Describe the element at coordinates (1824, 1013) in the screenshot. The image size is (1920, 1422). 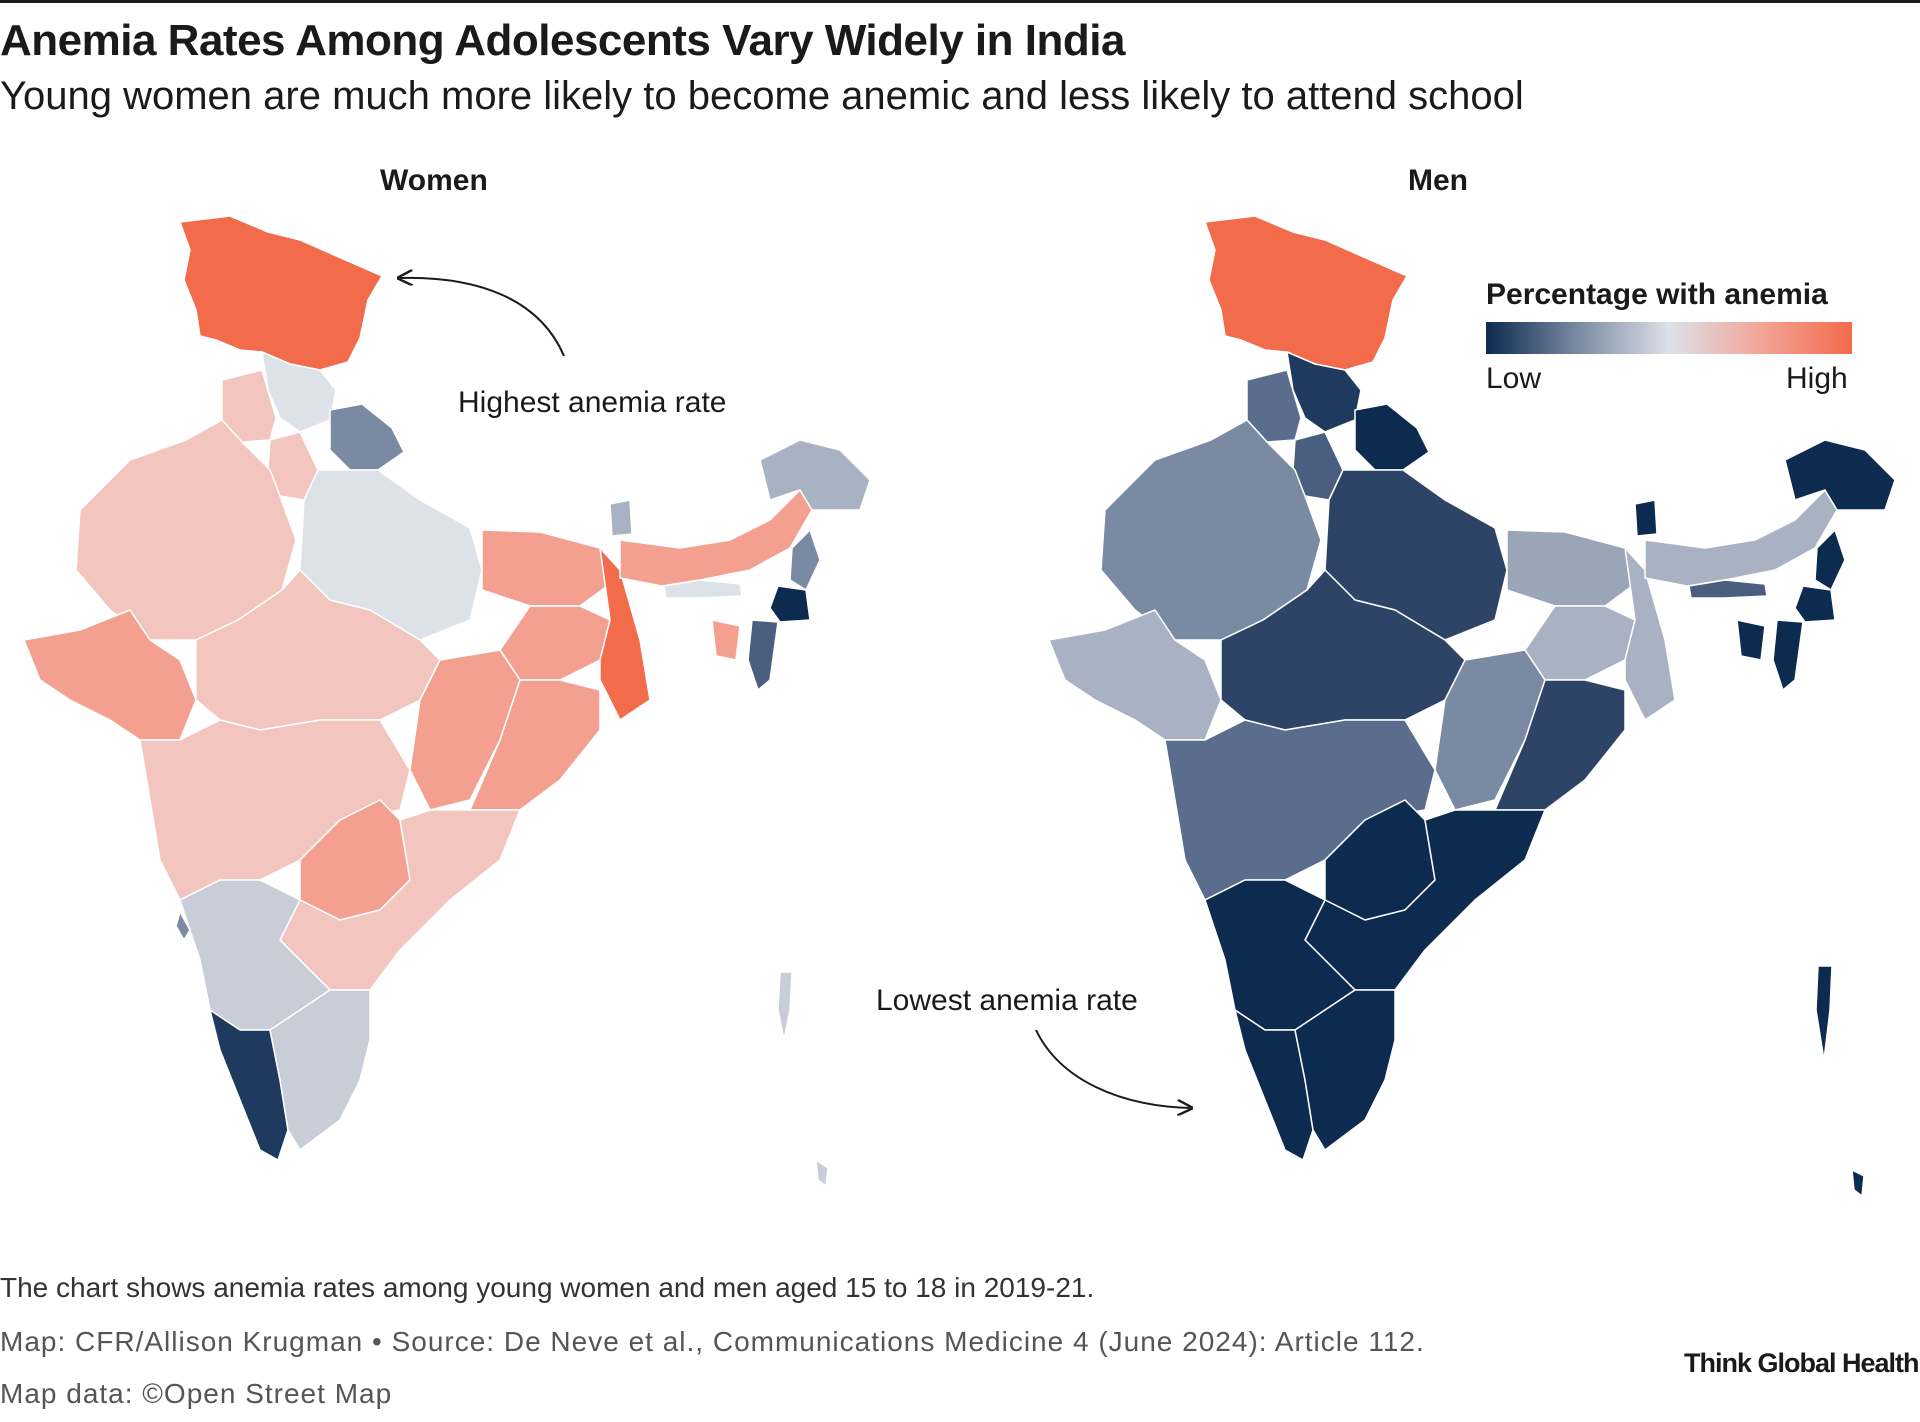
I see `region-andaman-m` at that location.